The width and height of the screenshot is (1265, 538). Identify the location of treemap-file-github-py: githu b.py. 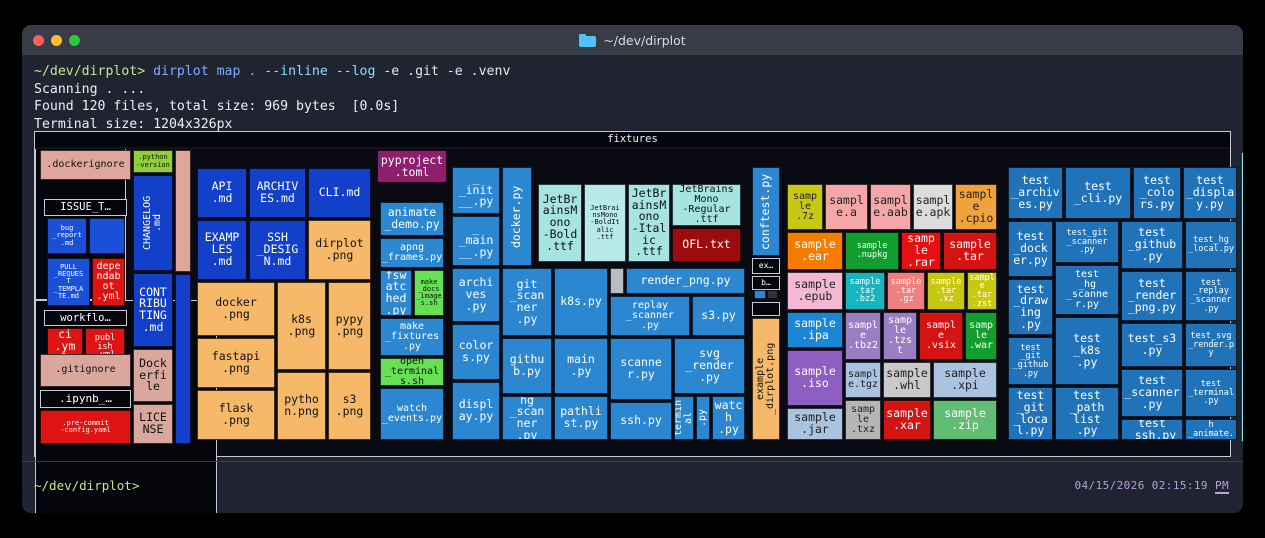
(527, 366).